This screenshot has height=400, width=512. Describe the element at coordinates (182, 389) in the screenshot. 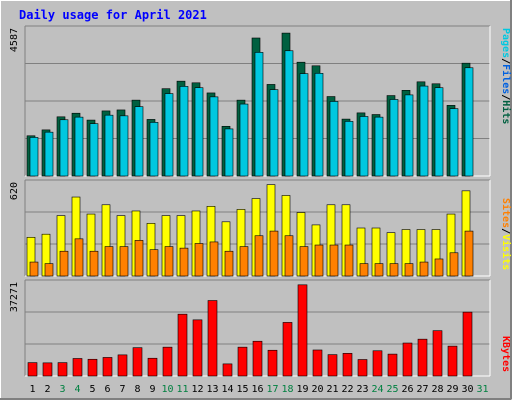

I see `x-tick-label: 11` at that location.